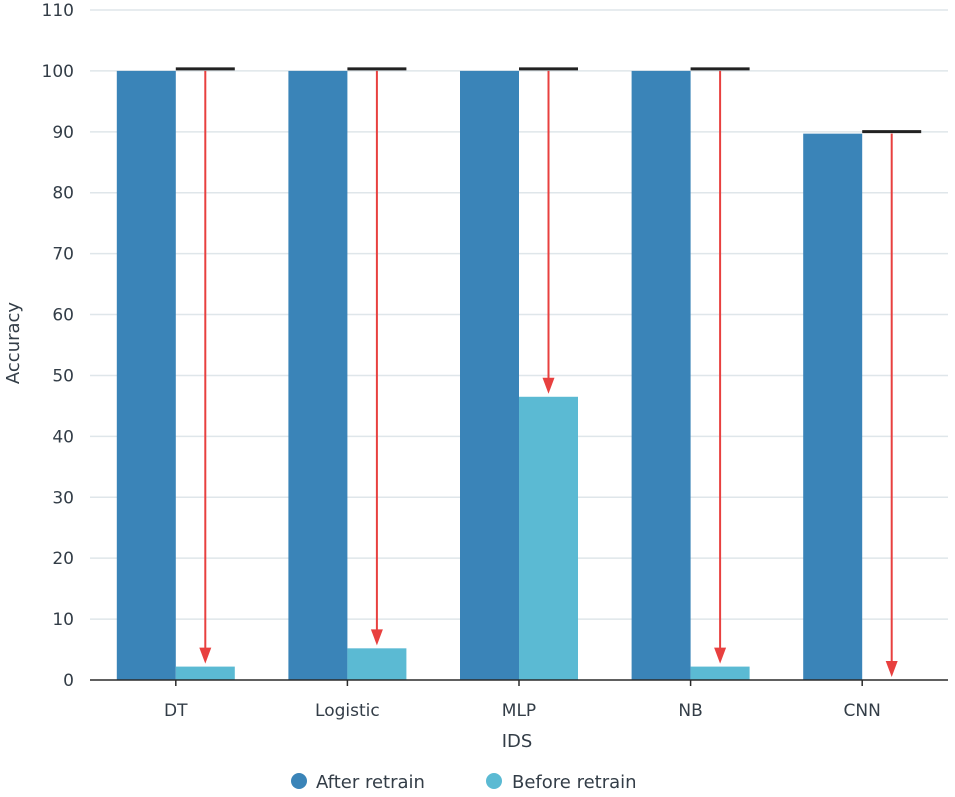 This screenshot has height=797, width=955. What do you see at coordinates (63, 133) in the screenshot?
I see `y-tick-label: 90` at bounding box center [63, 133].